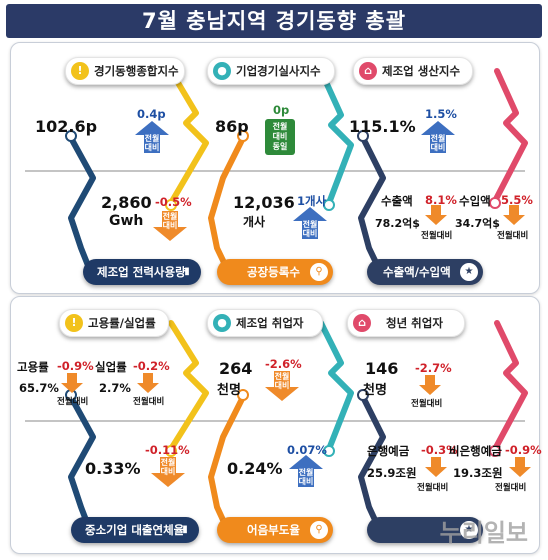  What do you see at coordinates (382, 368) in the screenshot?
I see `youth-employed-value: 146` at bounding box center [382, 368].